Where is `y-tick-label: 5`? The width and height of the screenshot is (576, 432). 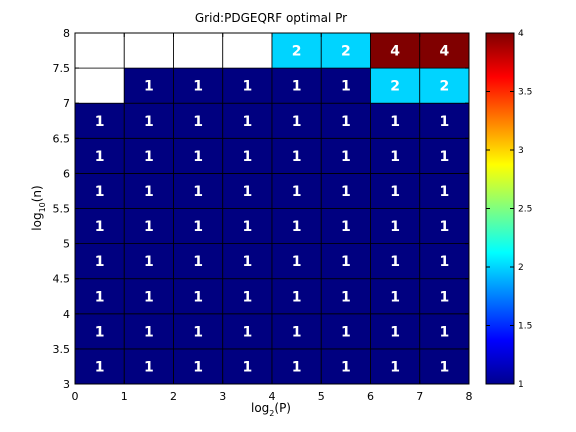 y-tick-label: 5 is located at coordinates (66, 244).